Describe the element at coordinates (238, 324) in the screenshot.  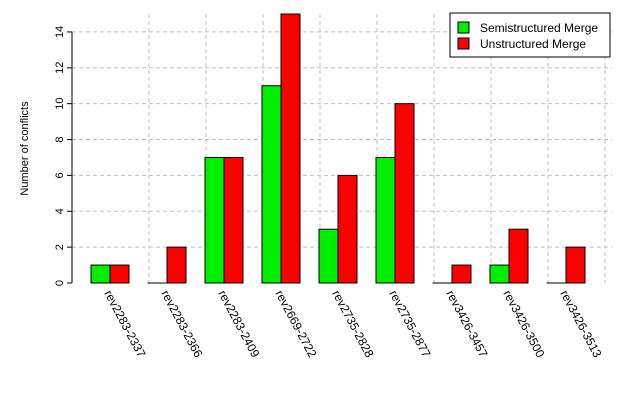
I see `x-tick-label: rev2283-2409` at that location.